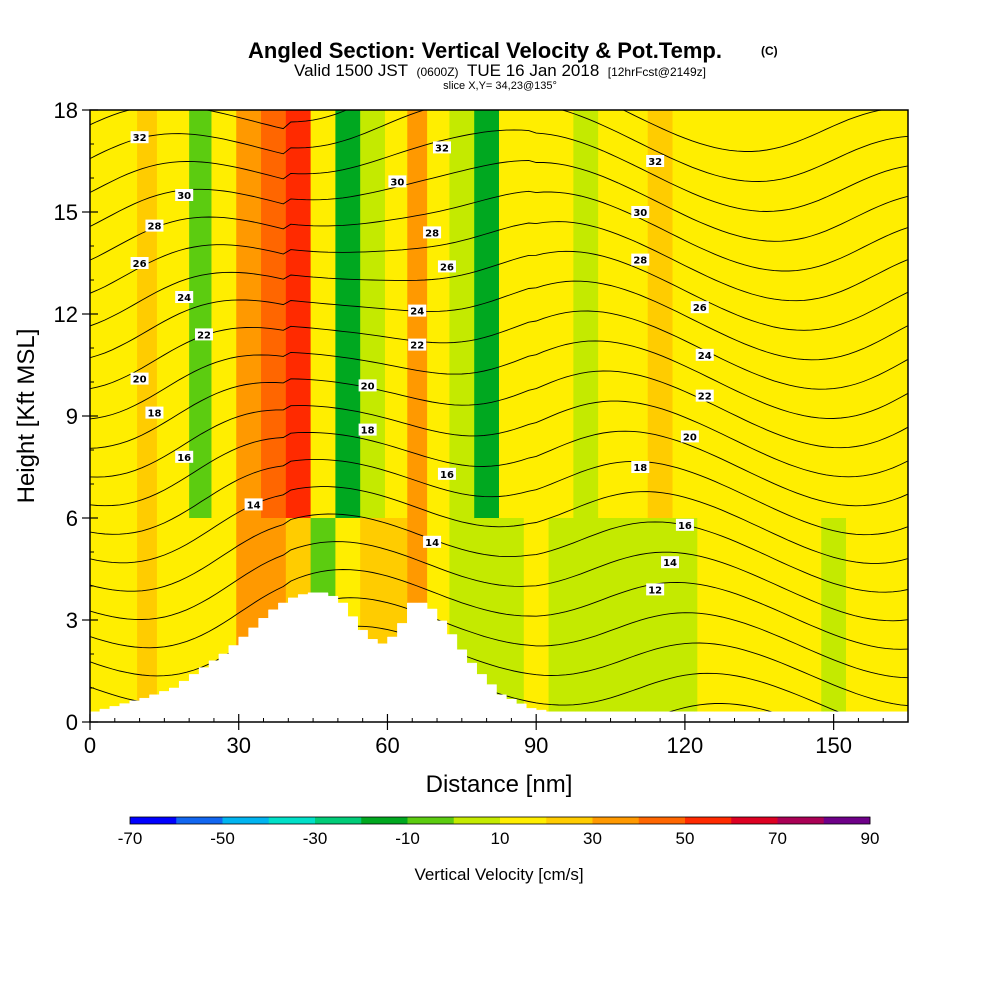 Image resolution: width=1000 pixels, height=1000 pixels. I want to click on contour-label-text: 24, so click(417, 312).